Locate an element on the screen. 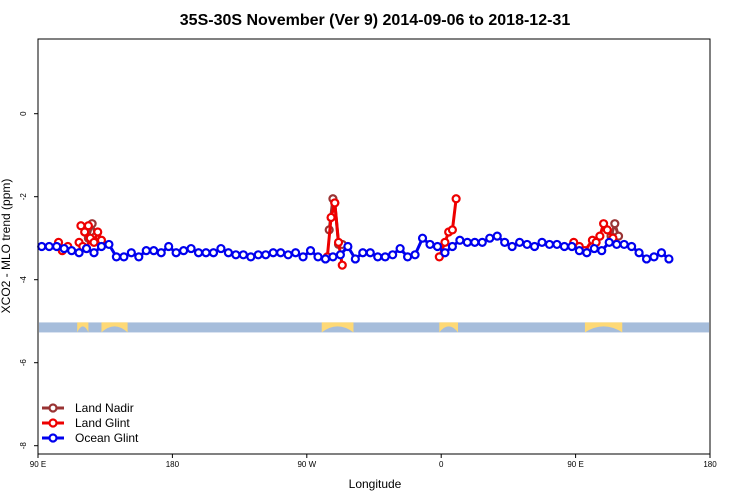 The image size is (750, 500). x-axis-label: Longitude is located at coordinates (375, 484).